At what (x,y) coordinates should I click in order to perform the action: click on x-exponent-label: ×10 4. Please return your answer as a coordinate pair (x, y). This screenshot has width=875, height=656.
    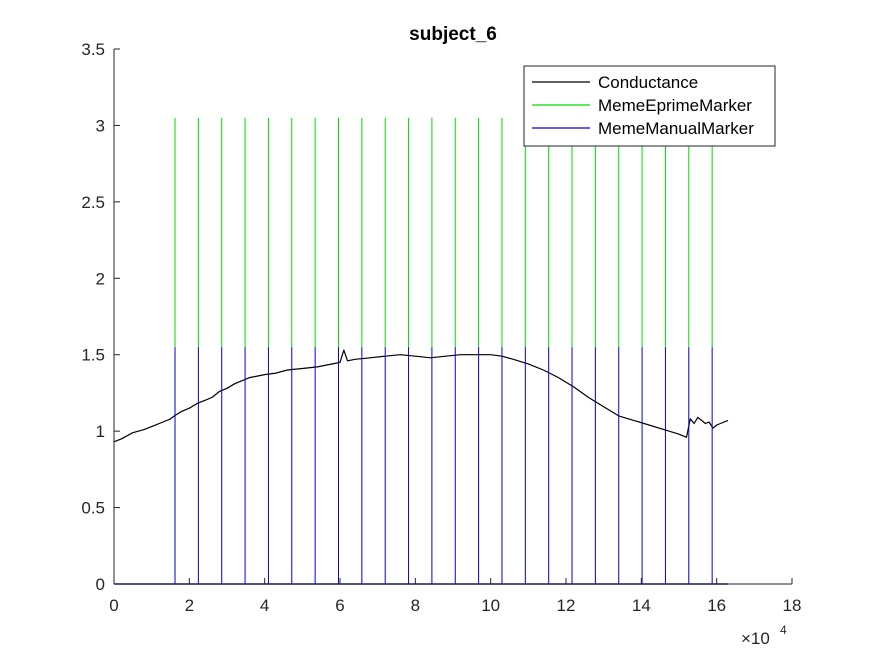
    Looking at the image, I should click on (764, 635).